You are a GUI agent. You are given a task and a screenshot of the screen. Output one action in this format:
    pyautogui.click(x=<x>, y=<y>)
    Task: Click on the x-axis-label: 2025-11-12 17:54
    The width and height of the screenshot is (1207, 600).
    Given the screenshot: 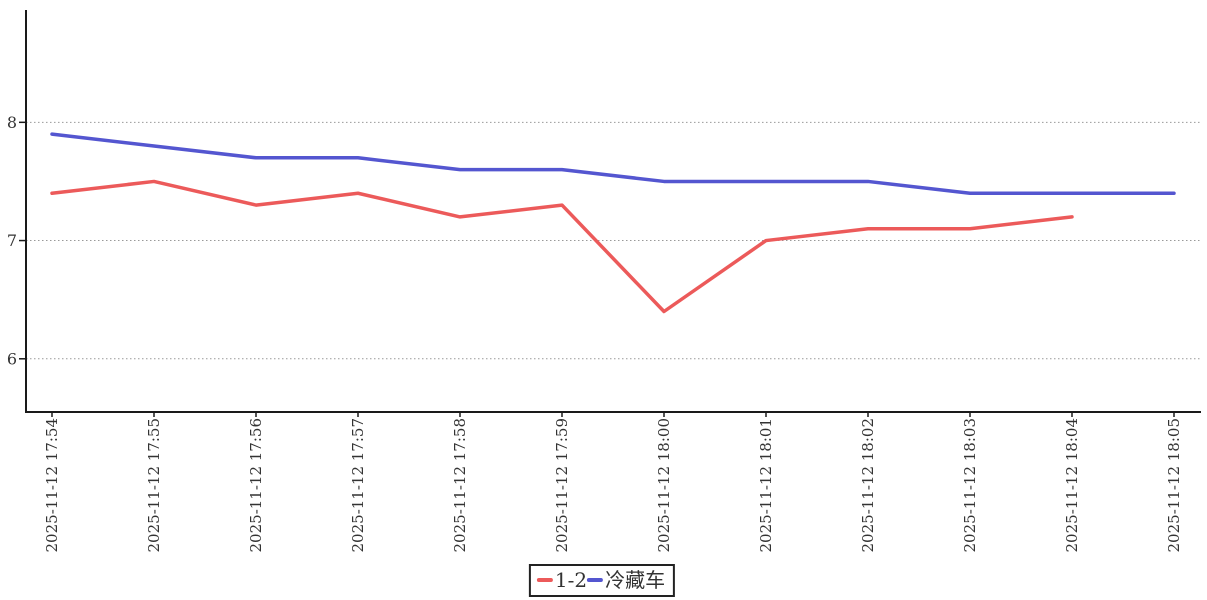 What is the action you would take?
    pyautogui.click(x=52, y=485)
    